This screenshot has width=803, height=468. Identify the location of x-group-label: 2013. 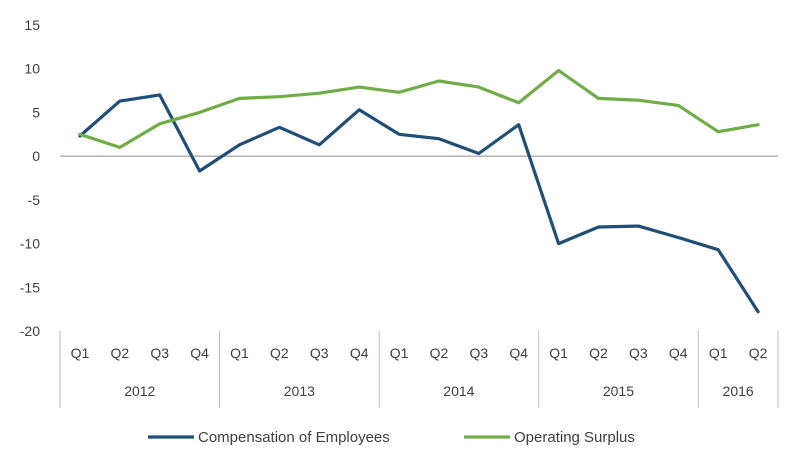
(299, 391).